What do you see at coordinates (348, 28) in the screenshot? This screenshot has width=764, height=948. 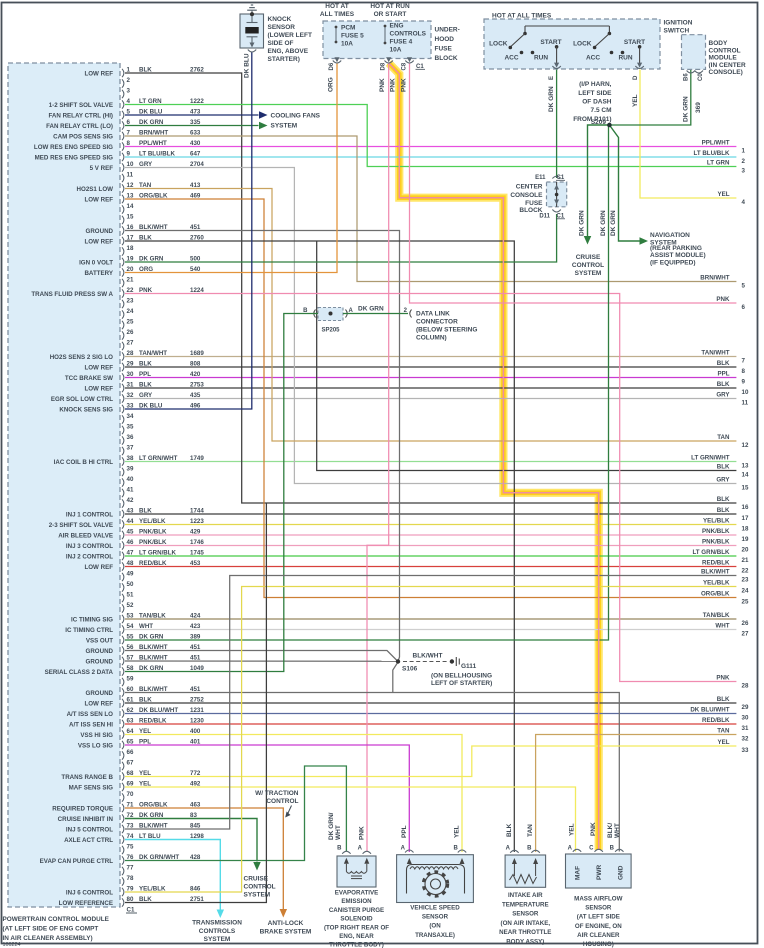 I see `svg-text: PCM` at bounding box center [348, 28].